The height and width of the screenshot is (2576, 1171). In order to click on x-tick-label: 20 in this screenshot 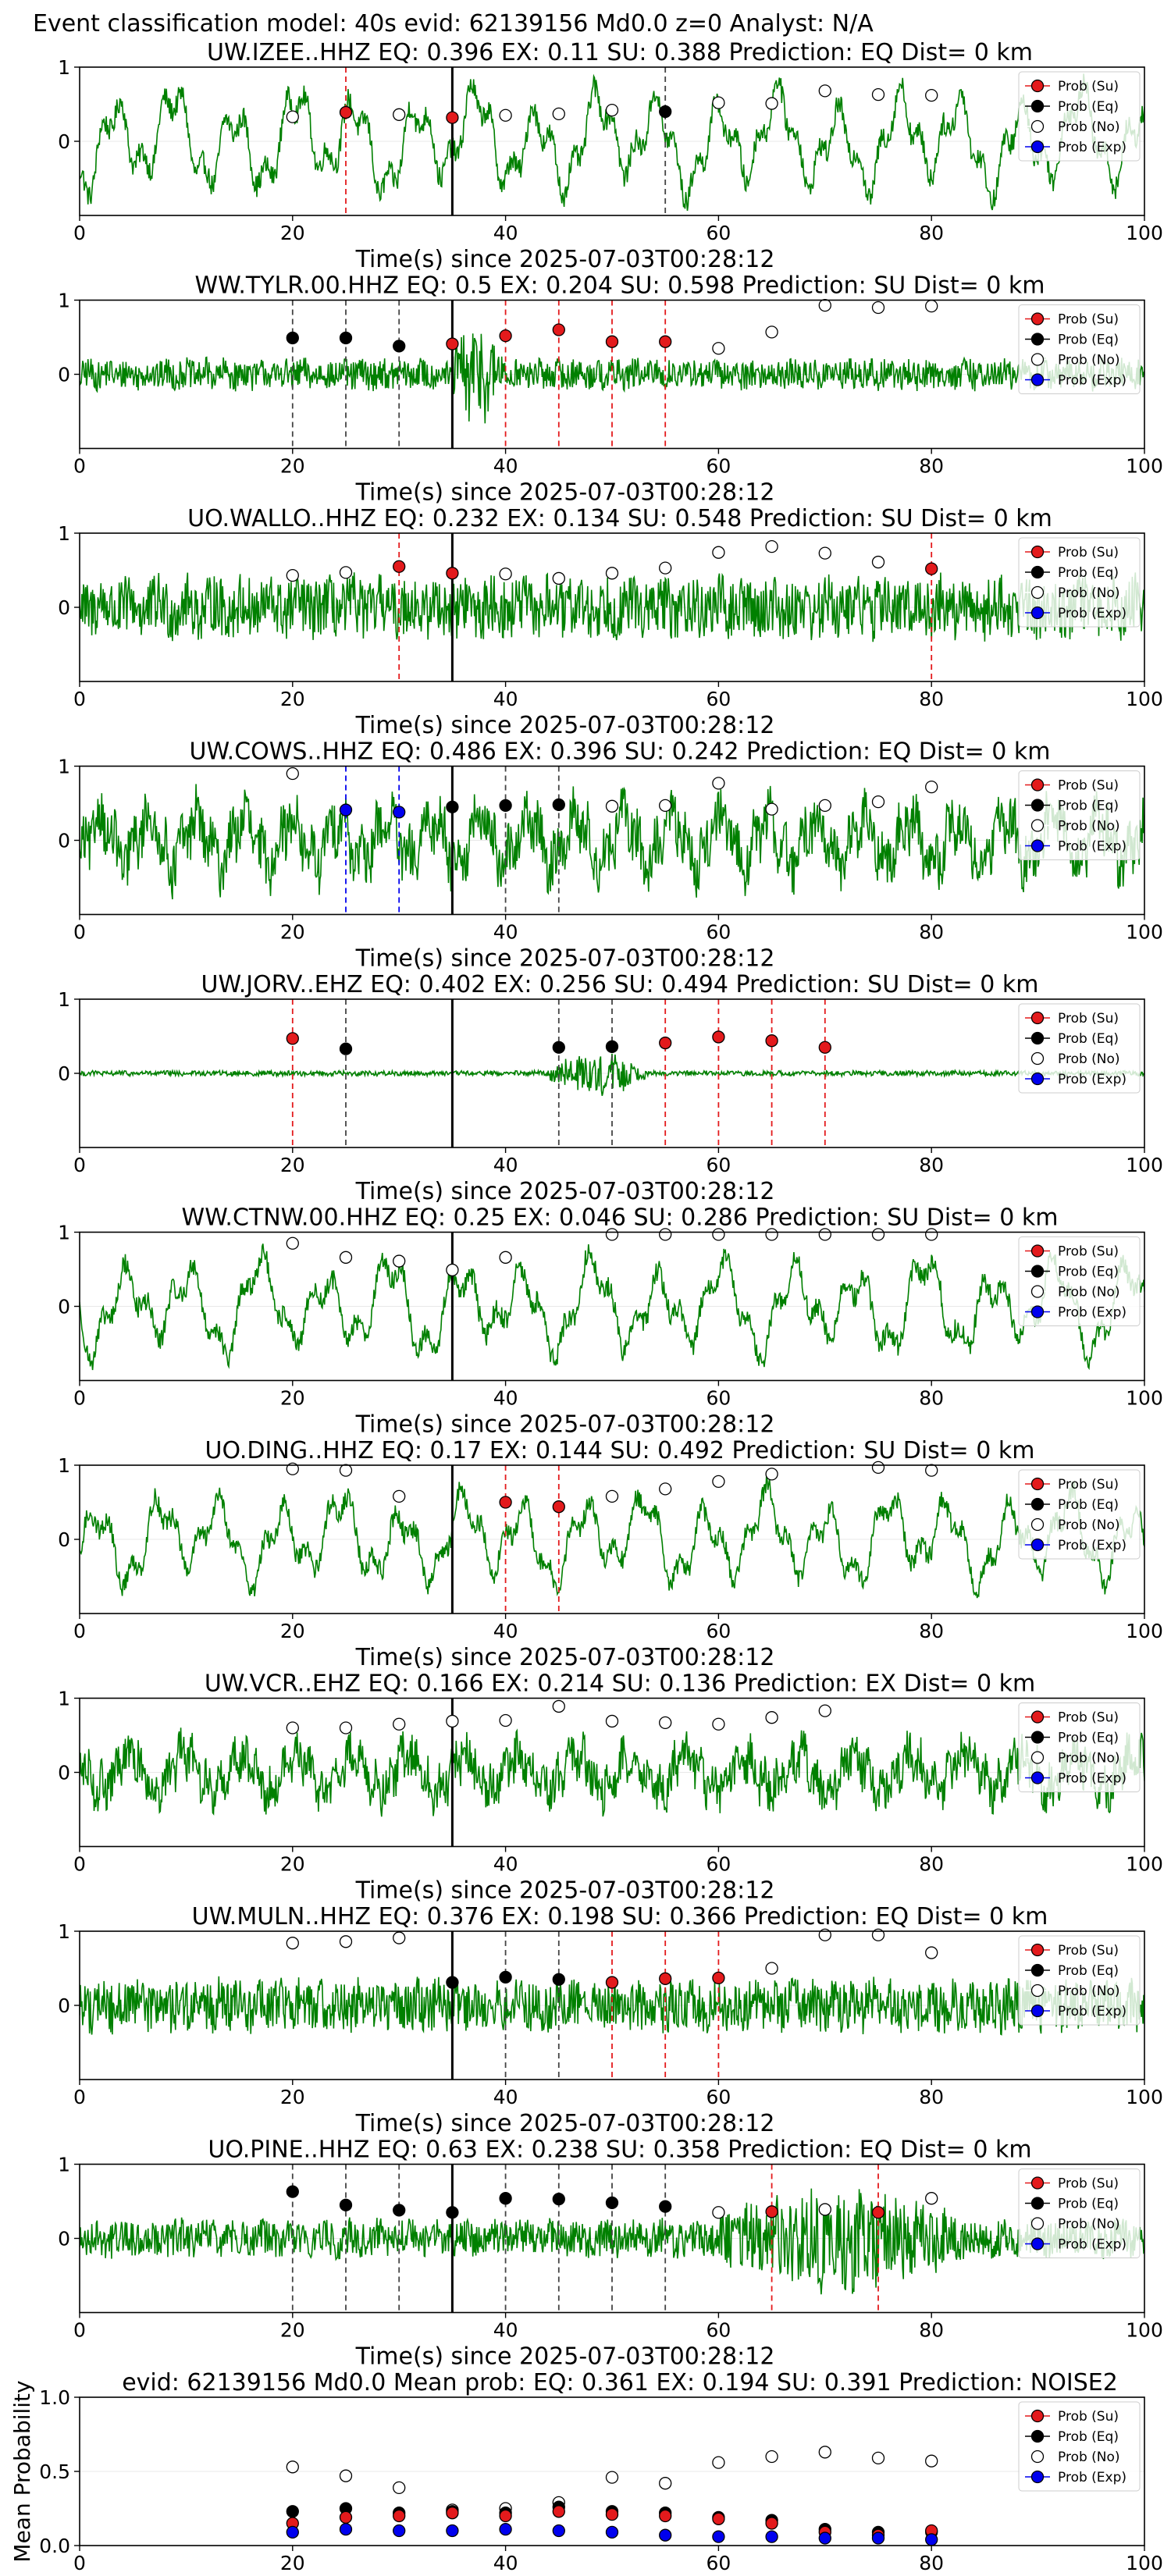, I will do `click(292, 466)`.